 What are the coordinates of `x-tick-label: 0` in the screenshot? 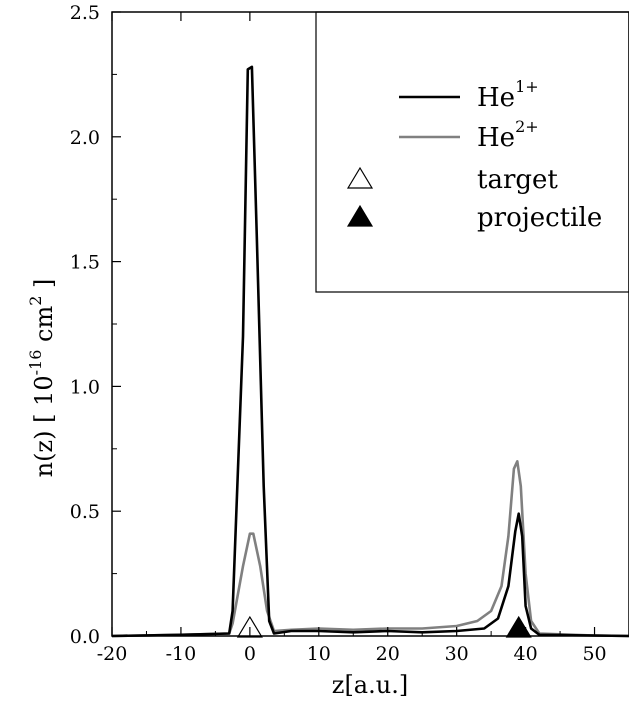 It's located at (250, 654).